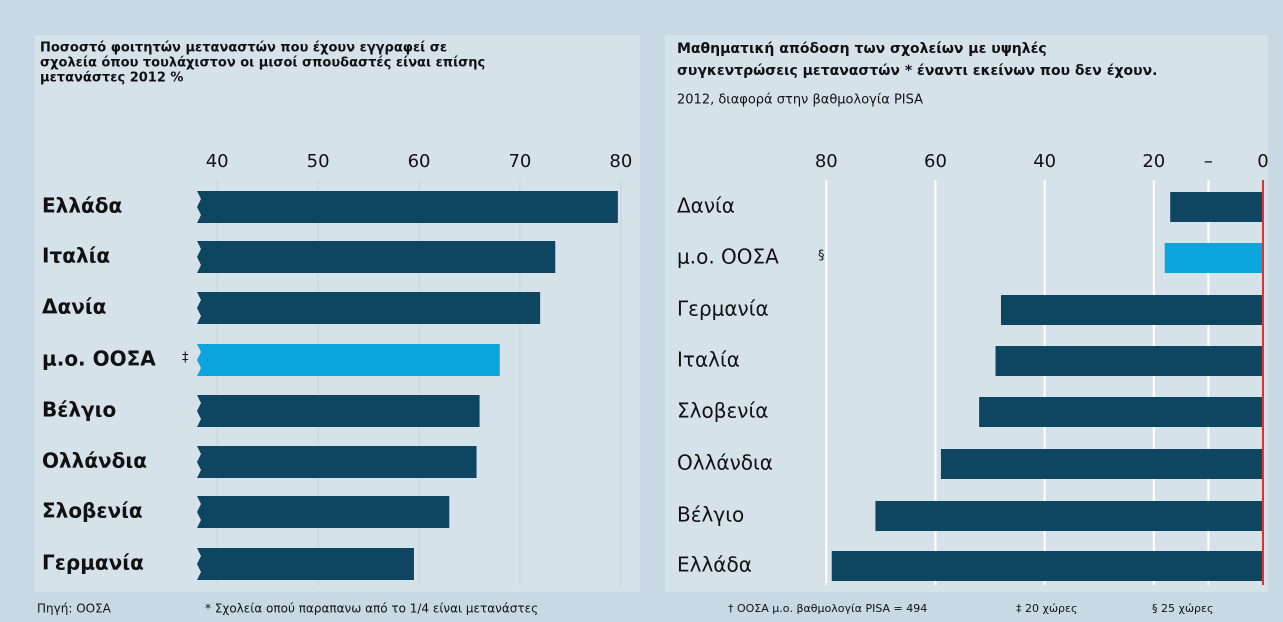 This screenshot has height=622, width=1283. I want to click on category-mark: §, so click(821, 256).